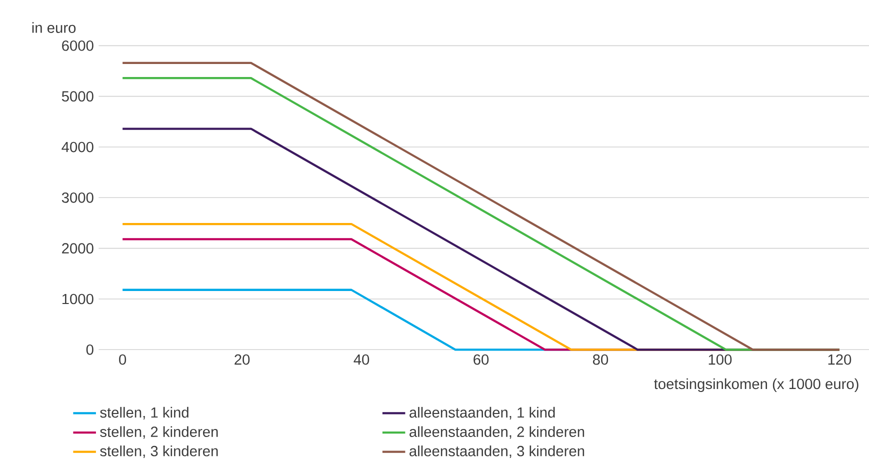 This screenshot has width=869, height=467. What do you see at coordinates (600, 359) in the screenshot?
I see `x-tick-label: 80` at bounding box center [600, 359].